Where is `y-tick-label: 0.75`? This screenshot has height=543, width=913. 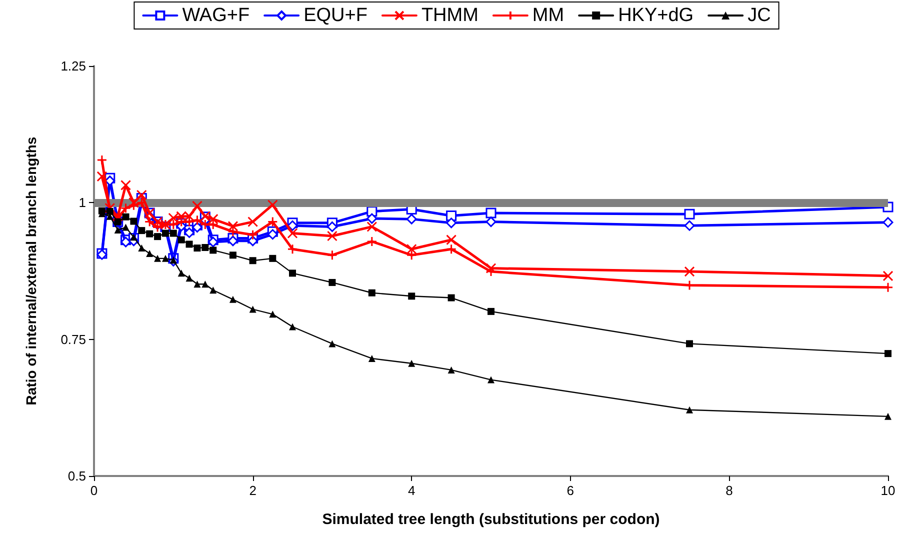 y-tick-label: 0.75 is located at coordinates (73, 339).